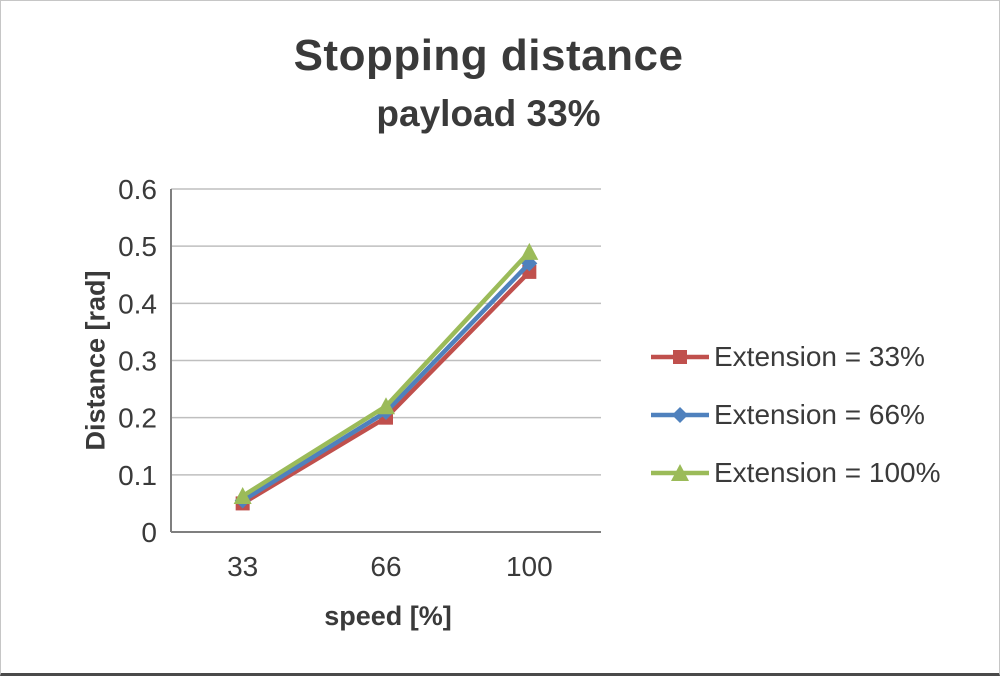 The width and height of the screenshot is (1000, 676). Describe the element at coordinates (137, 303) in the screenshot. I see `y-tick-label: 0.4` at that location.